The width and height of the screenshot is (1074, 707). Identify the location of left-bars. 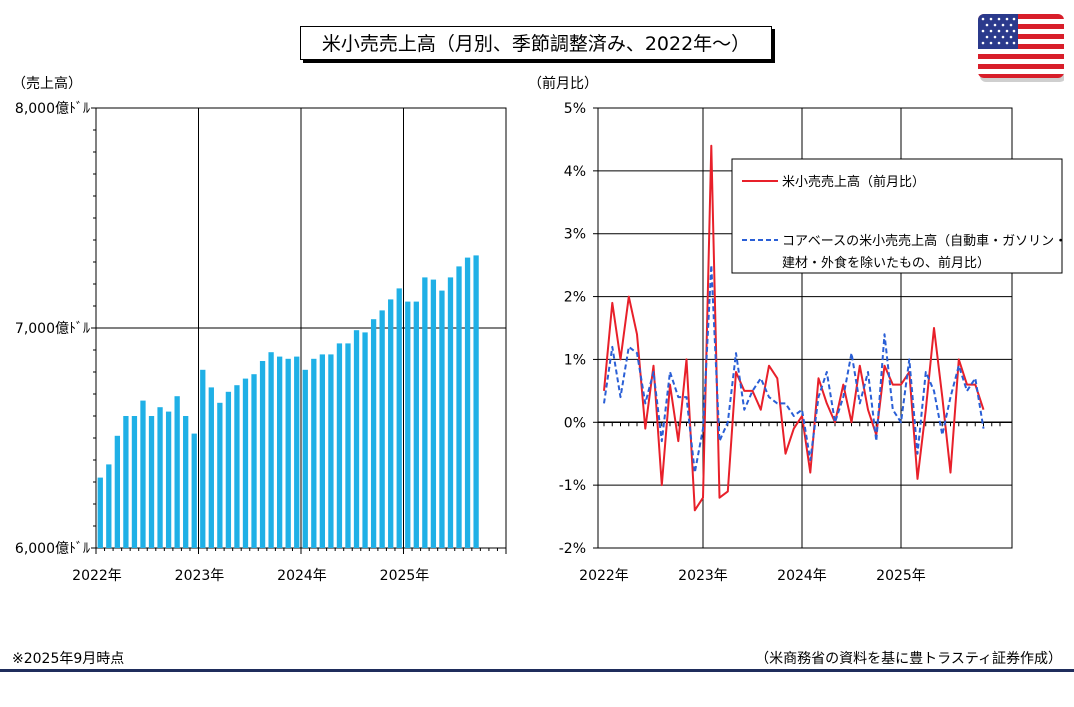
(288, 401).